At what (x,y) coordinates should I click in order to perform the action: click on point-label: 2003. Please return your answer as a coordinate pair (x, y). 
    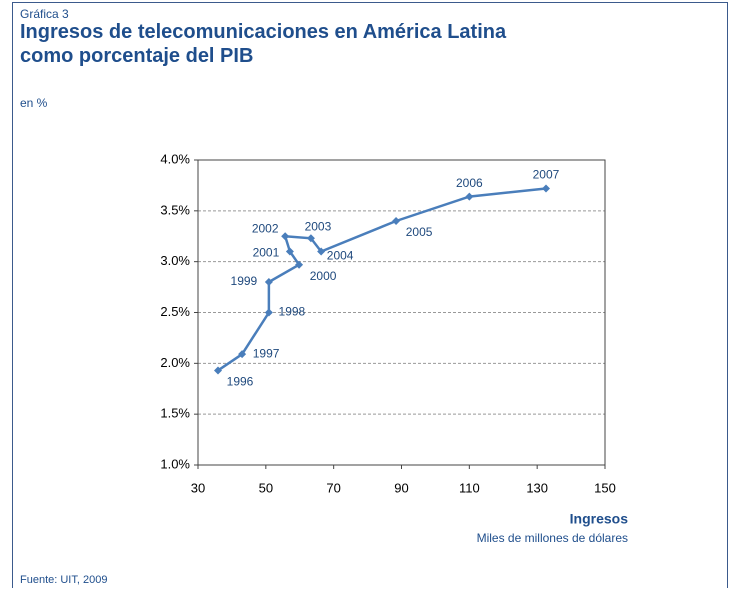
    Looking at the image, I should click on (318, 226).